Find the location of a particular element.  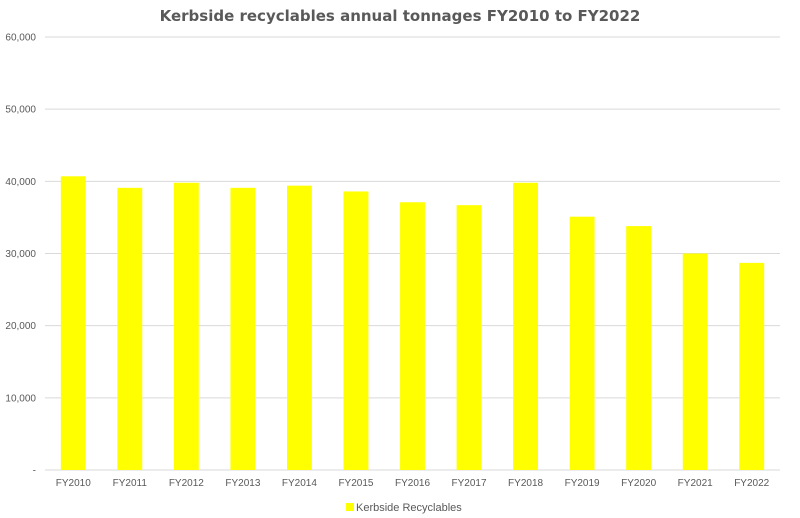

x-tick-label: FY2010 is located at coordinates (73, 483).